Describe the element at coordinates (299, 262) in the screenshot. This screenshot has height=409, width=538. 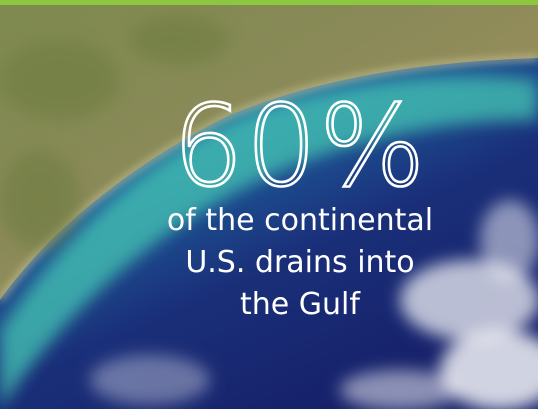
I see `caption-line: U.S. drains into` at that location.